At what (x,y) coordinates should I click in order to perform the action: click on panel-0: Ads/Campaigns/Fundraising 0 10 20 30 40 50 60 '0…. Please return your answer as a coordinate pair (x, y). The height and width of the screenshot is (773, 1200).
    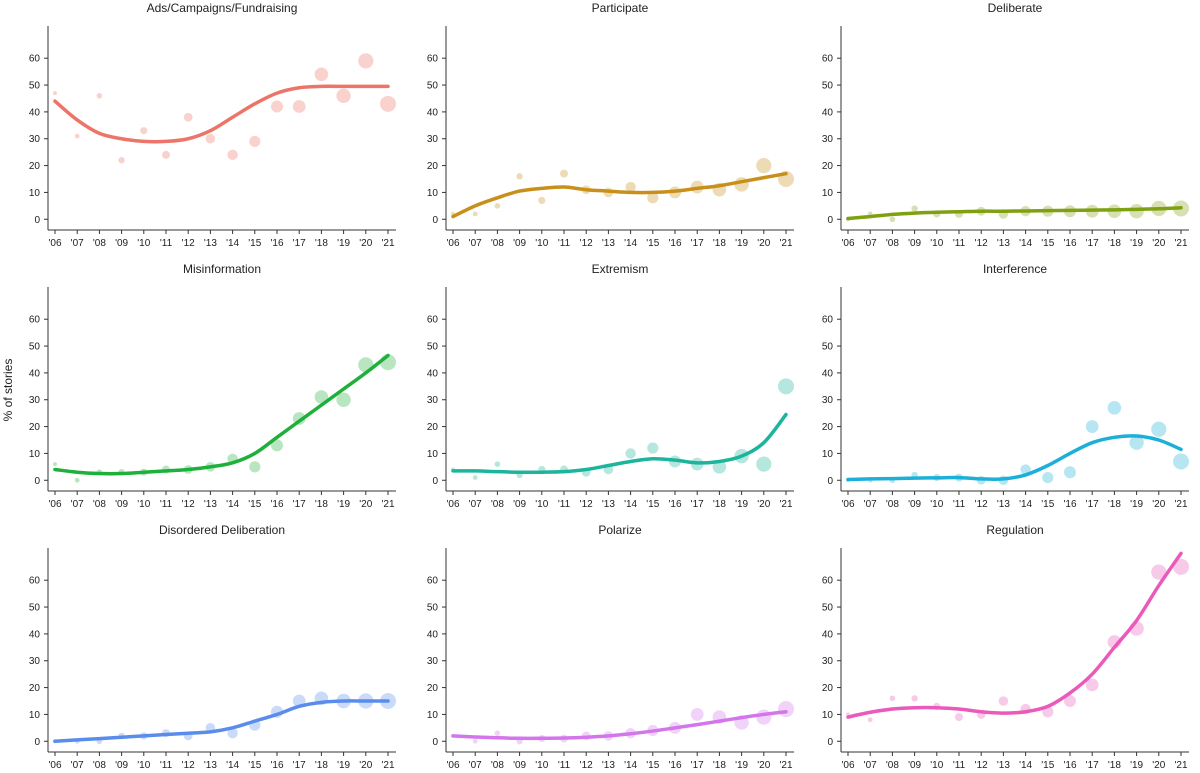
    Looking at the image, I should click on (212, 125).